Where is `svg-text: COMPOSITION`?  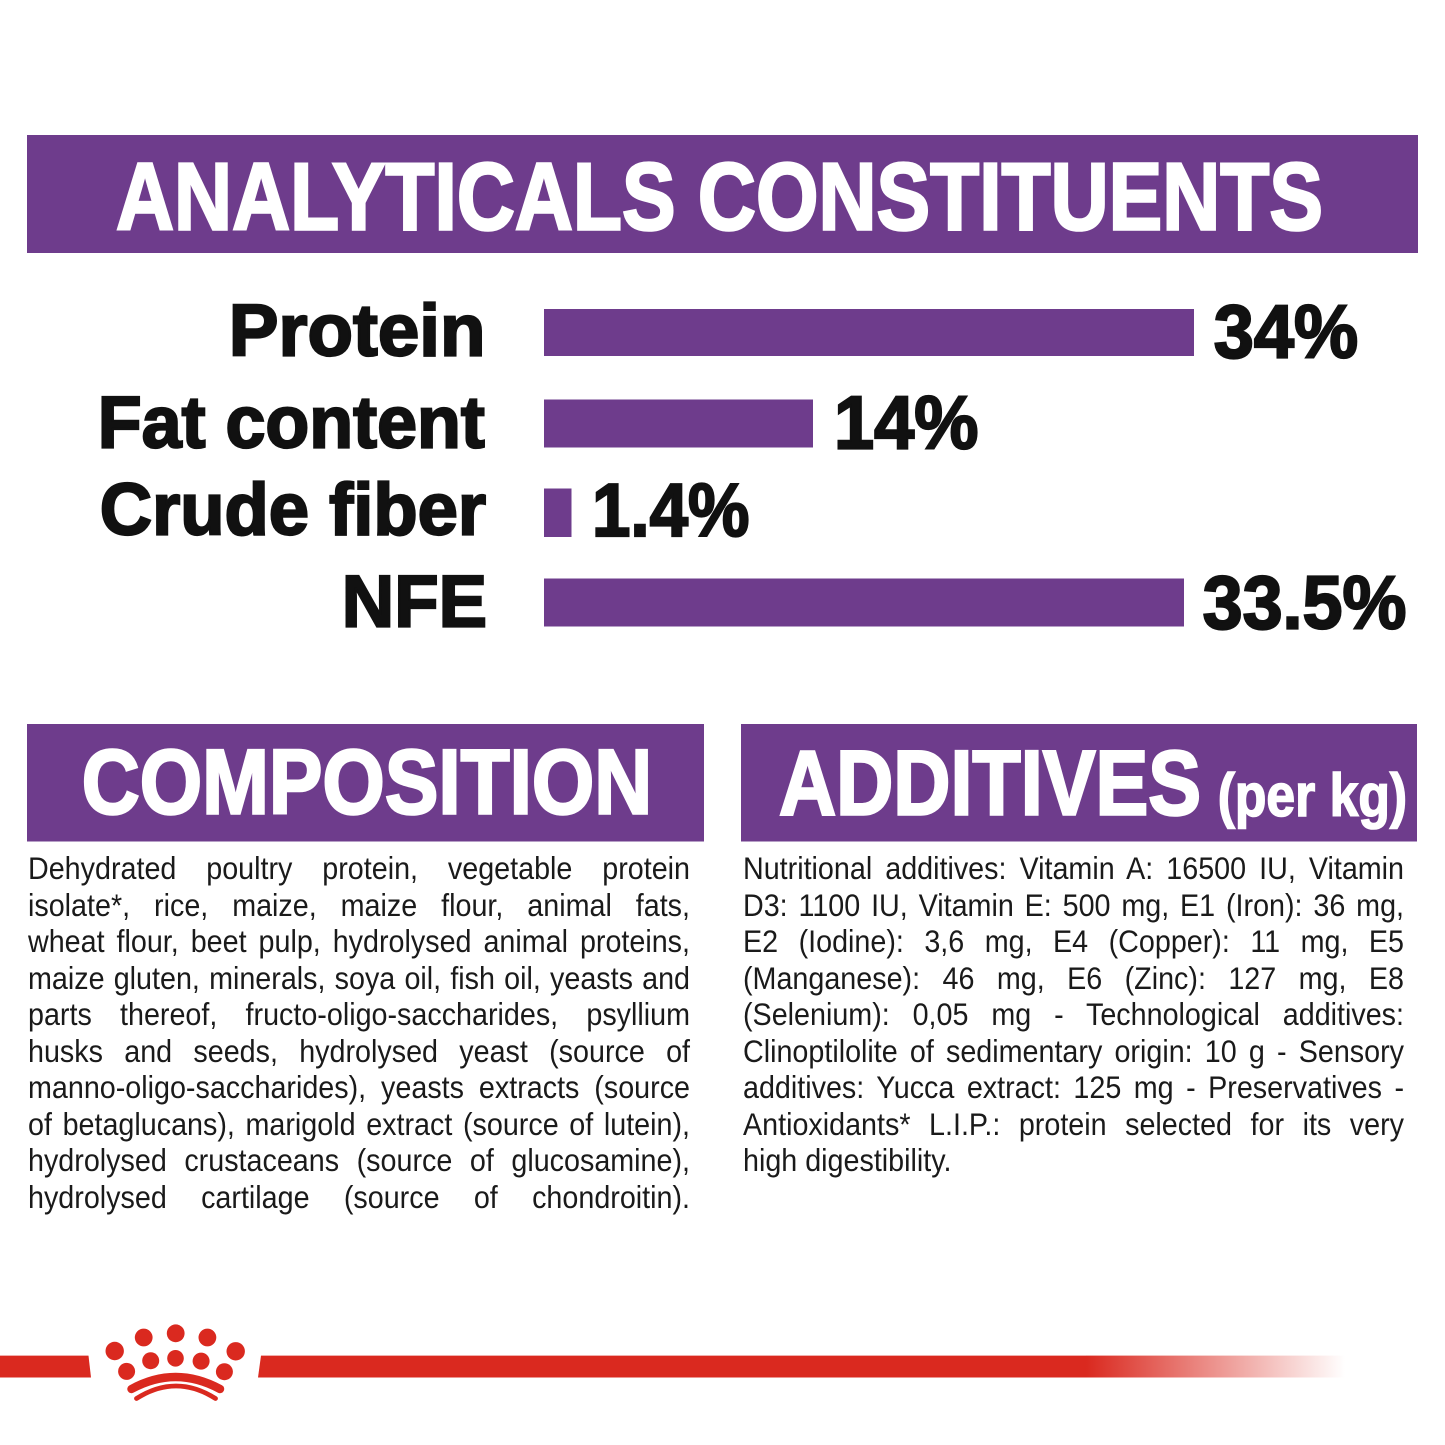 svg-text: COMPOSITION is located at coordinates (367, 783).